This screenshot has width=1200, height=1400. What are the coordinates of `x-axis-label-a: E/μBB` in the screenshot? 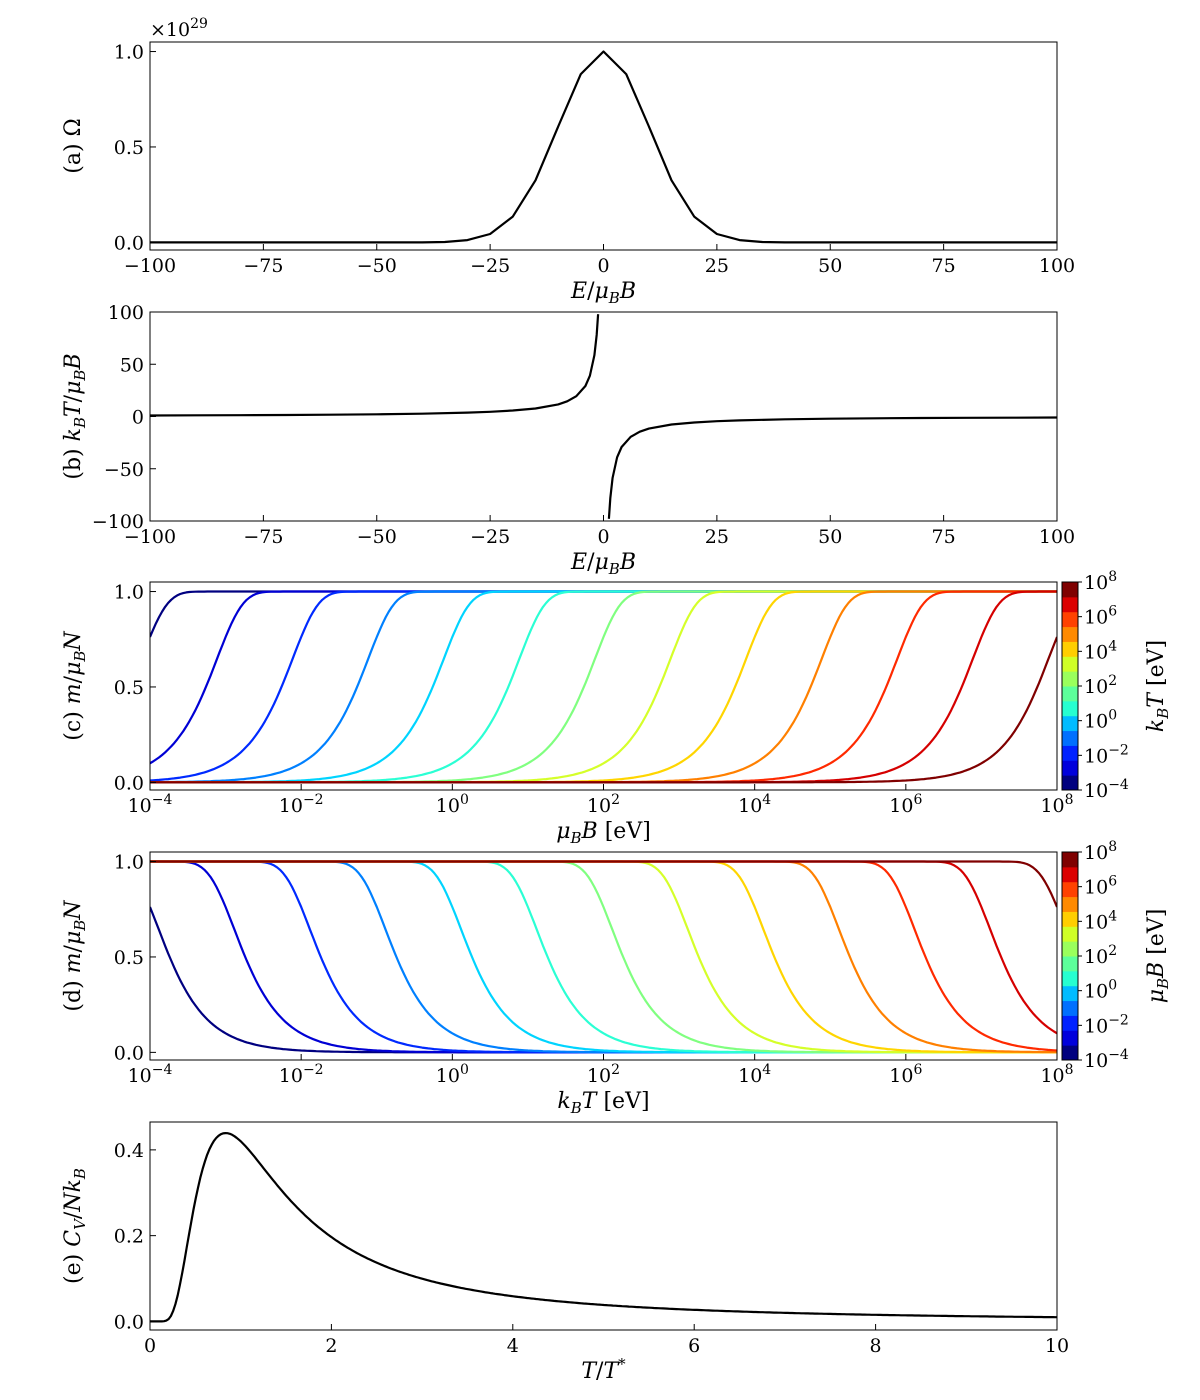 It's located at (603, 293).